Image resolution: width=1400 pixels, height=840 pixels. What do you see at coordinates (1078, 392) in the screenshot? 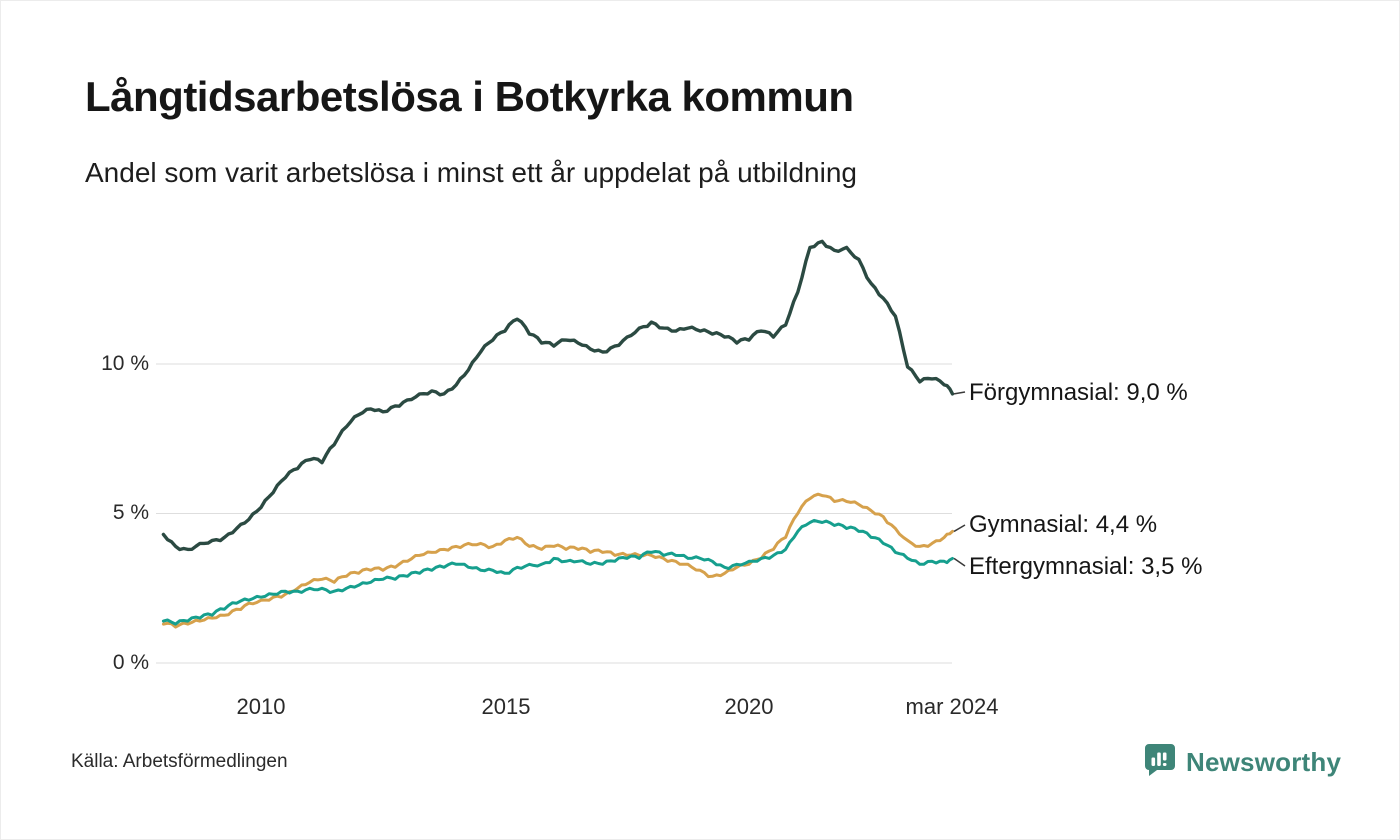
I see `series-end-label-forgymnasial: Förgymnasial: 9,0 %` at bounding box center [1078, 392].